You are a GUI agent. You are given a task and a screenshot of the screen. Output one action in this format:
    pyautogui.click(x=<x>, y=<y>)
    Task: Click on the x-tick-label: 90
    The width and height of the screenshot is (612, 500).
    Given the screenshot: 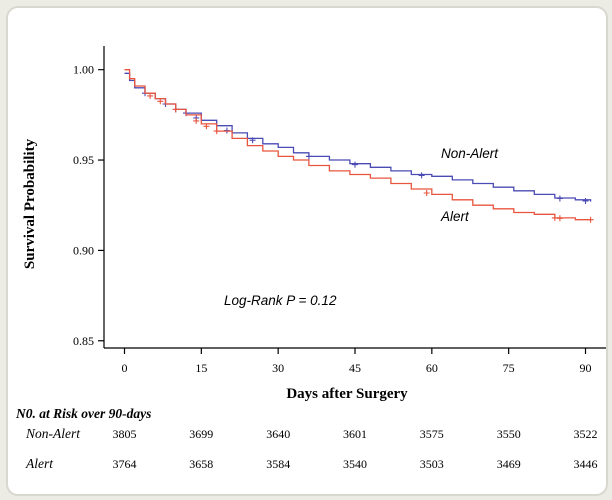 What is the action you would take?
    pyautogui.click(x=586, y=368)
    